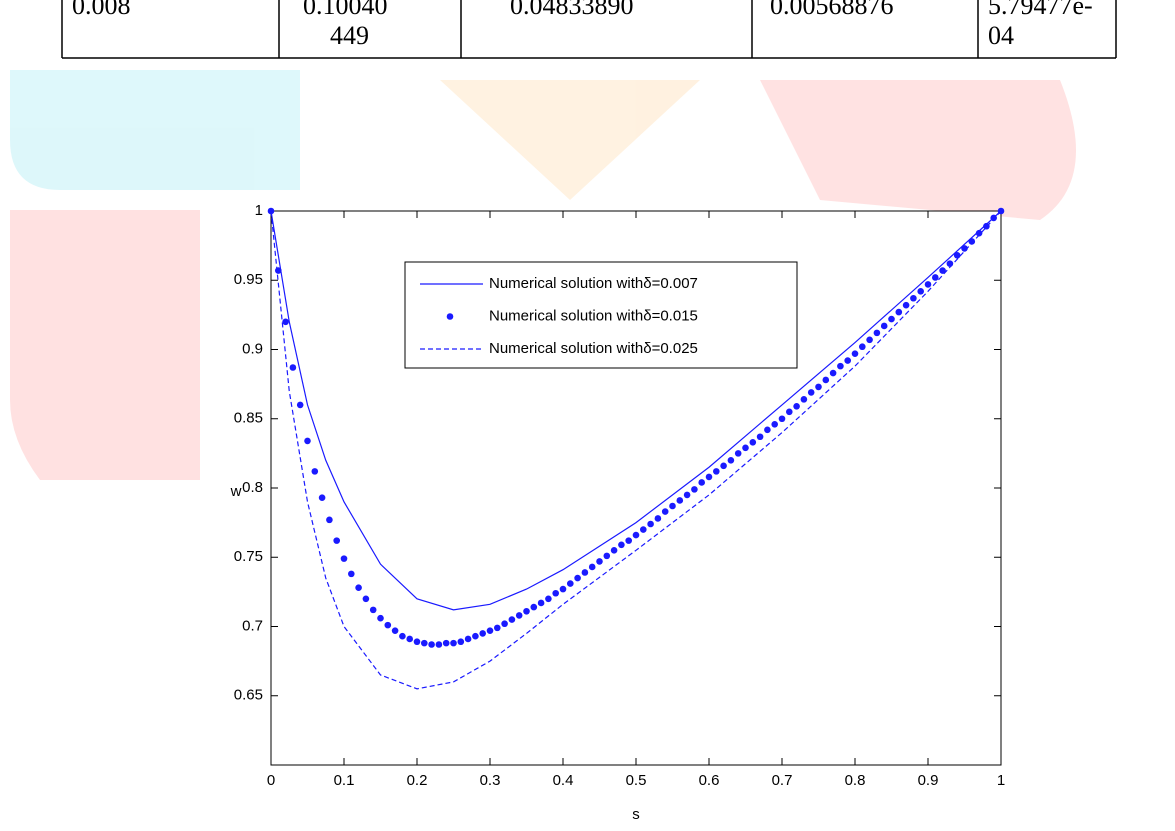  What do you see at coordinates (252, 487) in the screenshot?
I see `y-tick-label: 0.8` at bounding box center [252, 487].